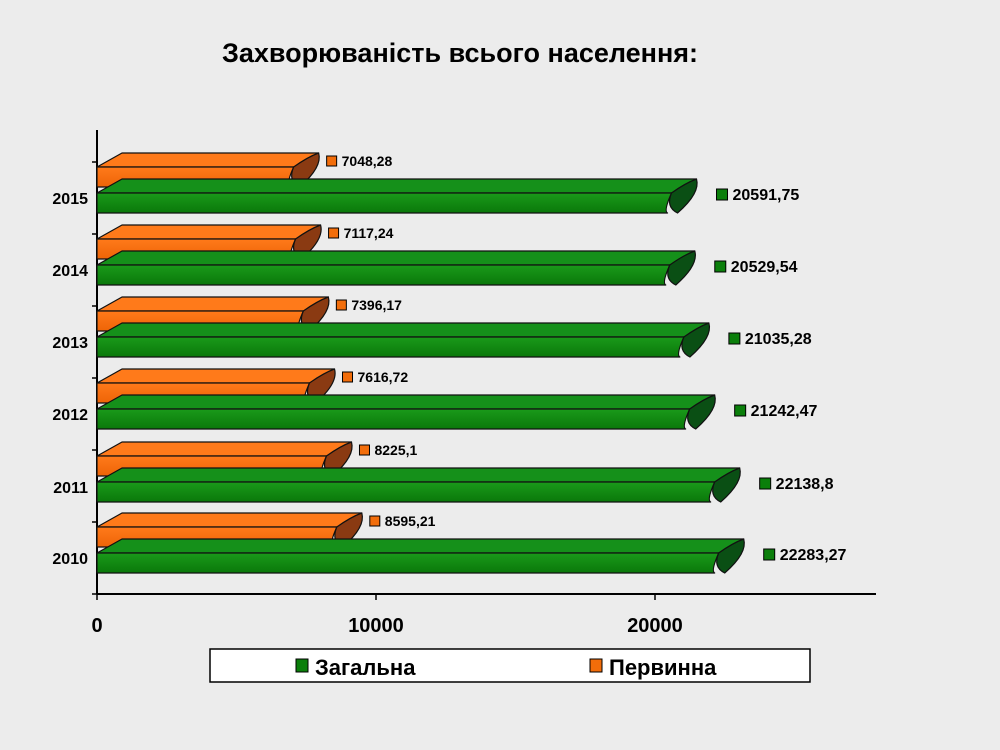 Image resolution: width=1000 pixels, height=750 pixels. I want to click on data-label-pervynna: 7117,24, so click(369, 233).